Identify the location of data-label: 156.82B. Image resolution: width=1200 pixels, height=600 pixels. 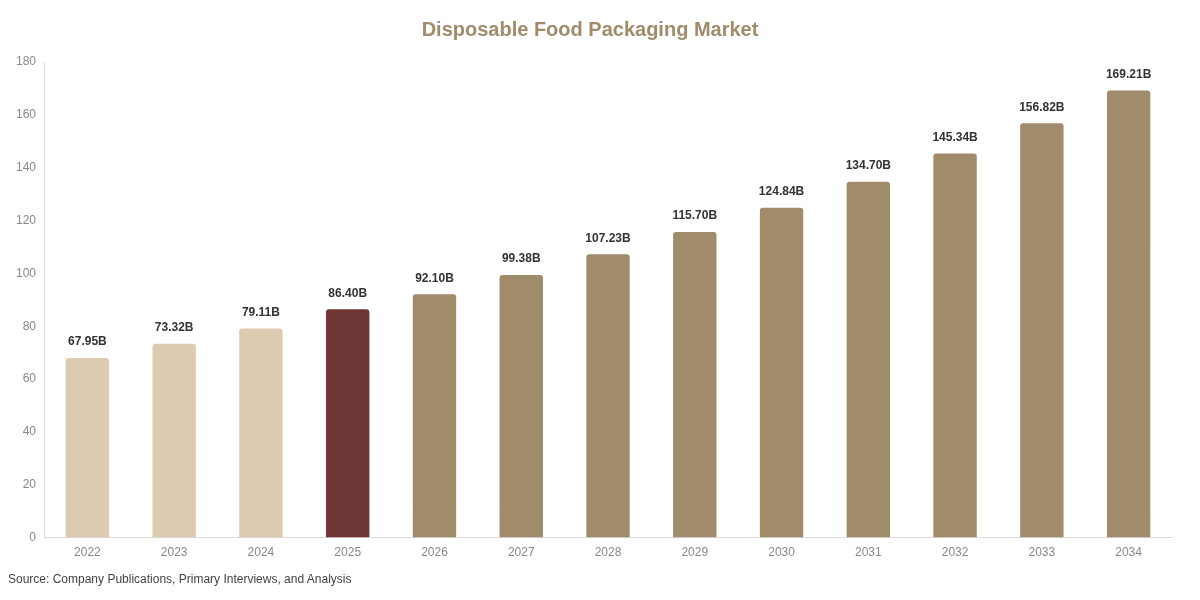
(1042, 106).